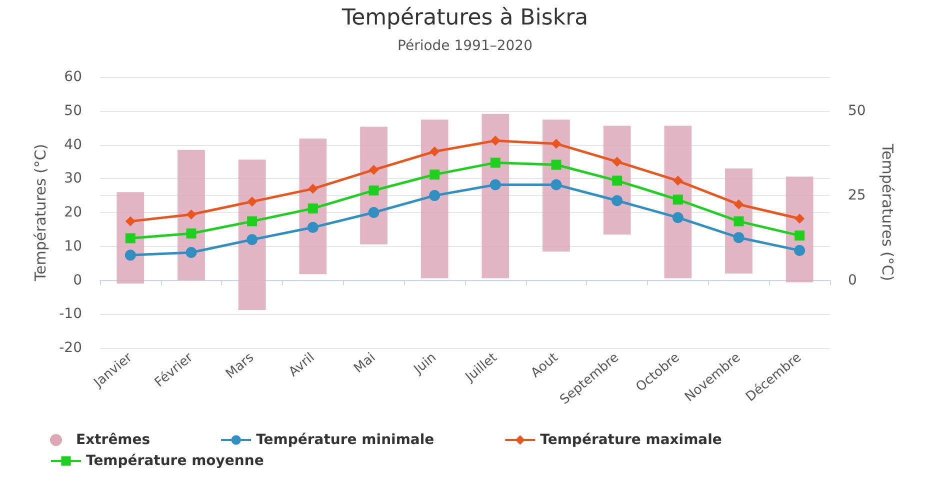  What do you see at coordinates (113, 440) in the screenshot?
I see `legend-label: Extrêmes` at bounding box center [113, 440].